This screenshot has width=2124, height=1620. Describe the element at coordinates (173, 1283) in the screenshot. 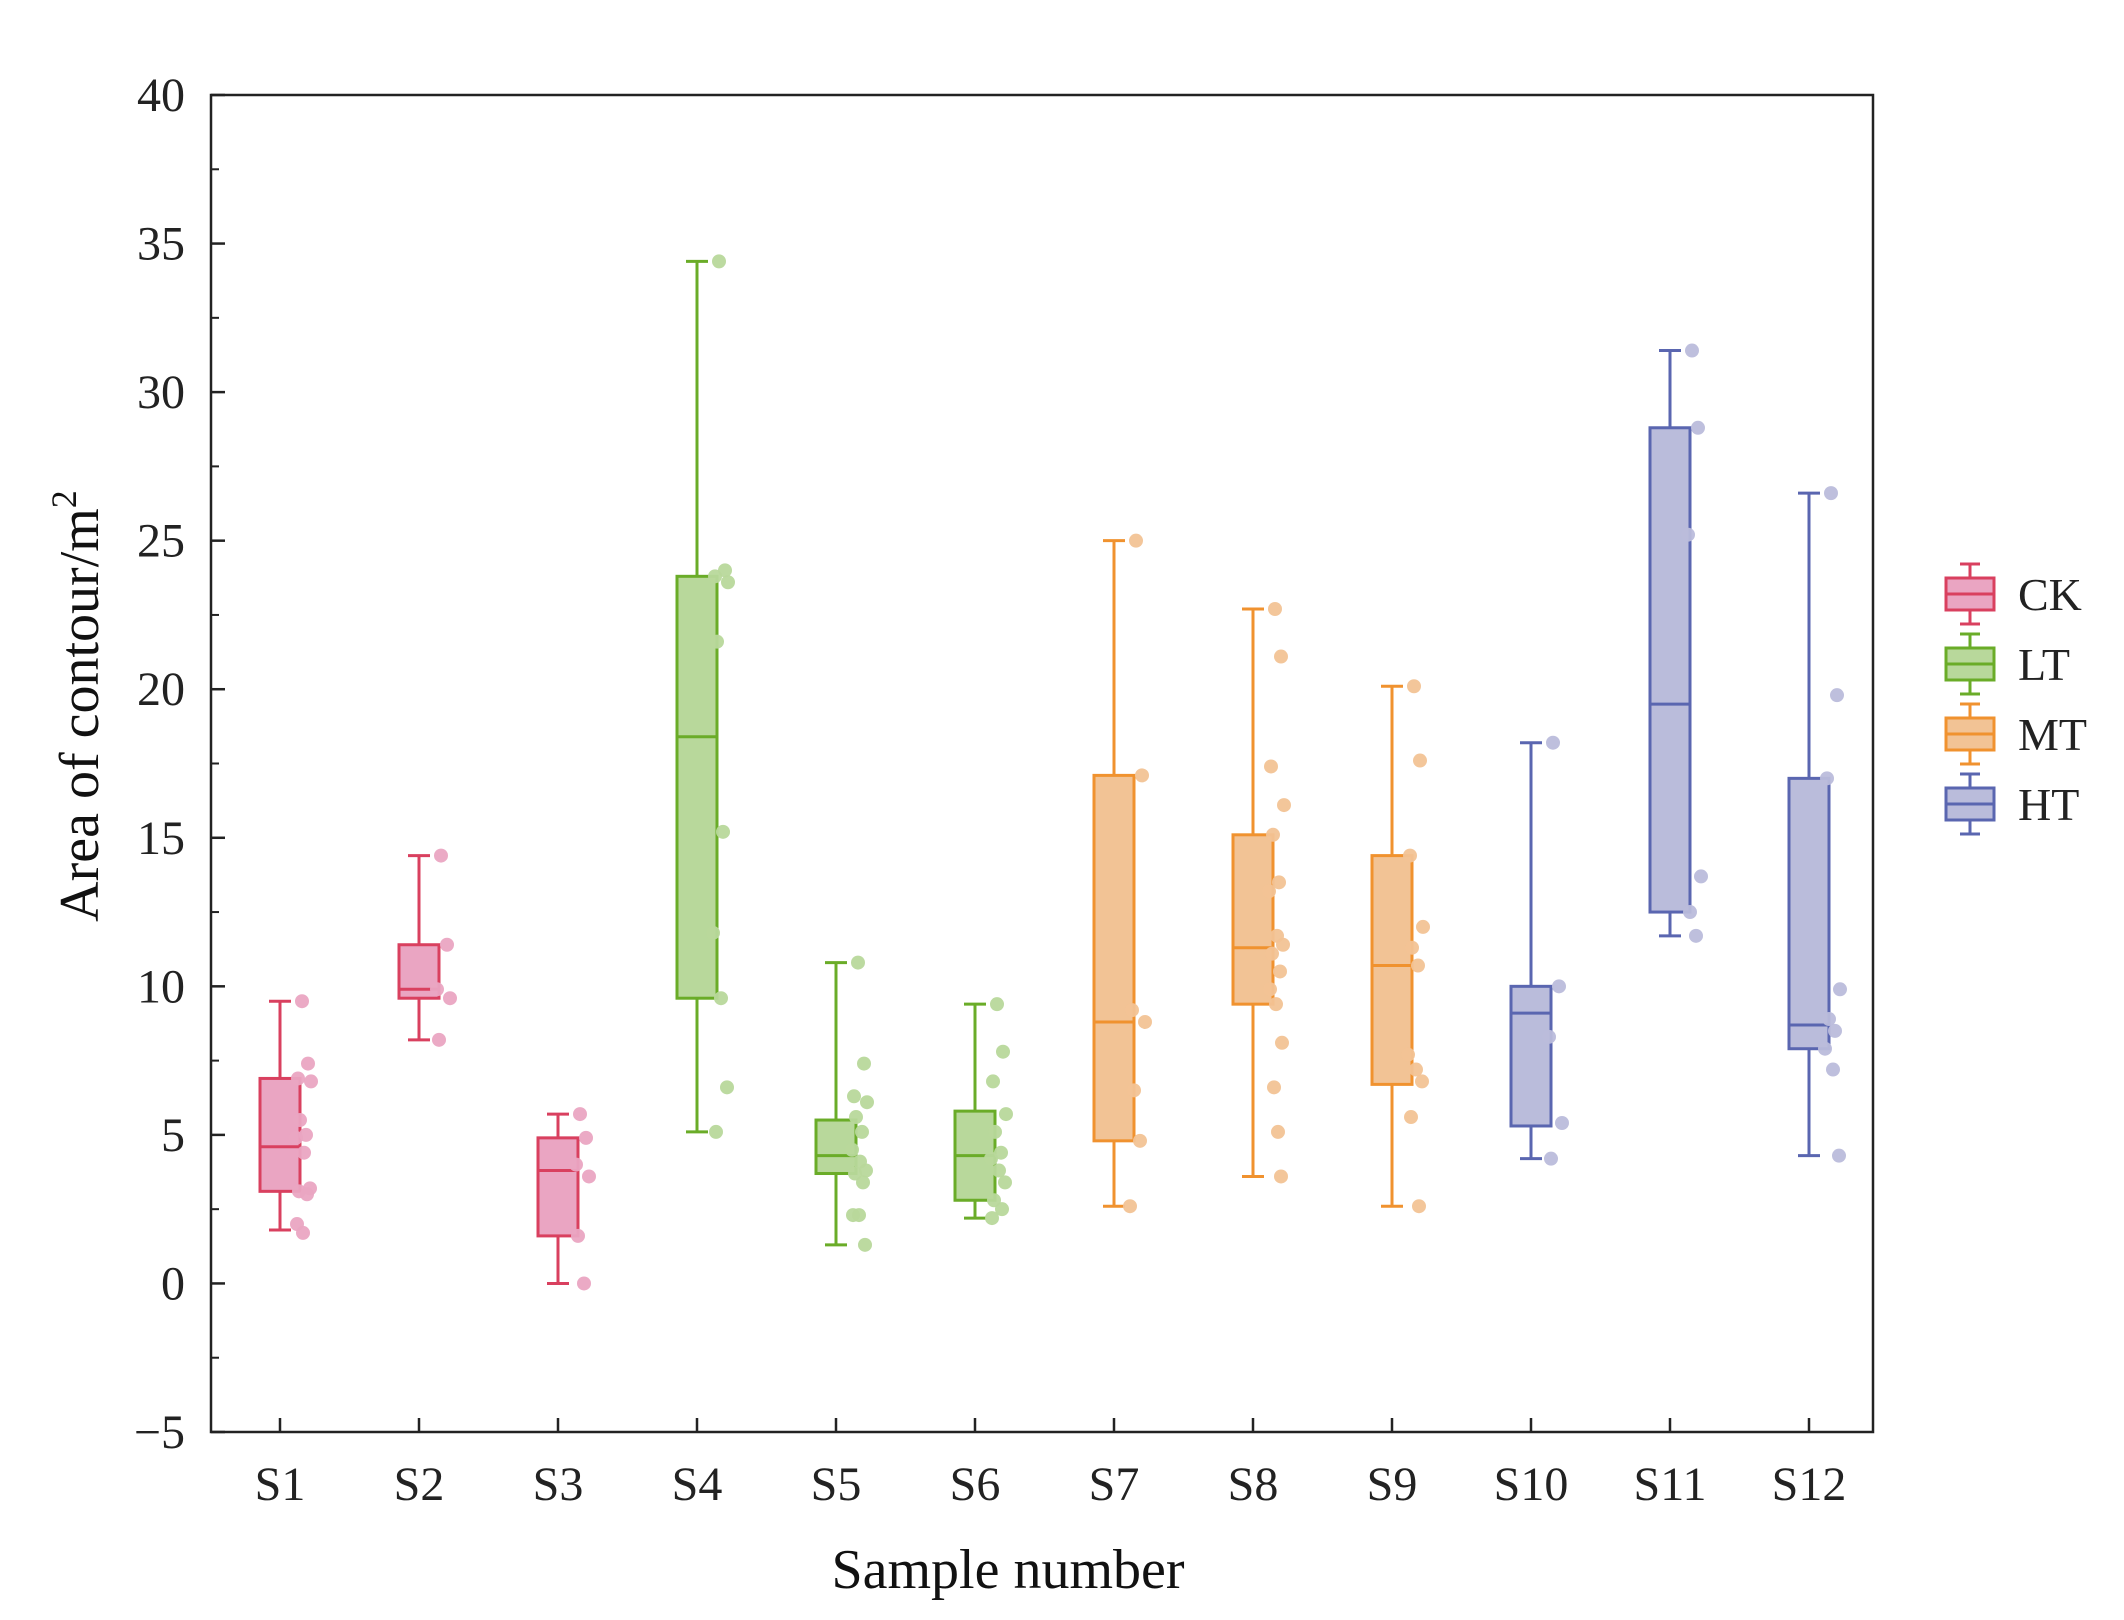

I see `y-tick-label: 0` at that location.